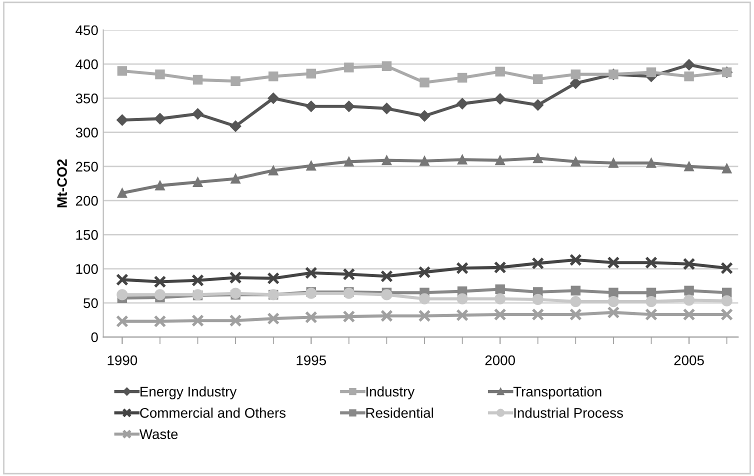  Describe the element at coordinates (500, 360) in the screenshot. I see `x-tick-label: 2000` at that location.